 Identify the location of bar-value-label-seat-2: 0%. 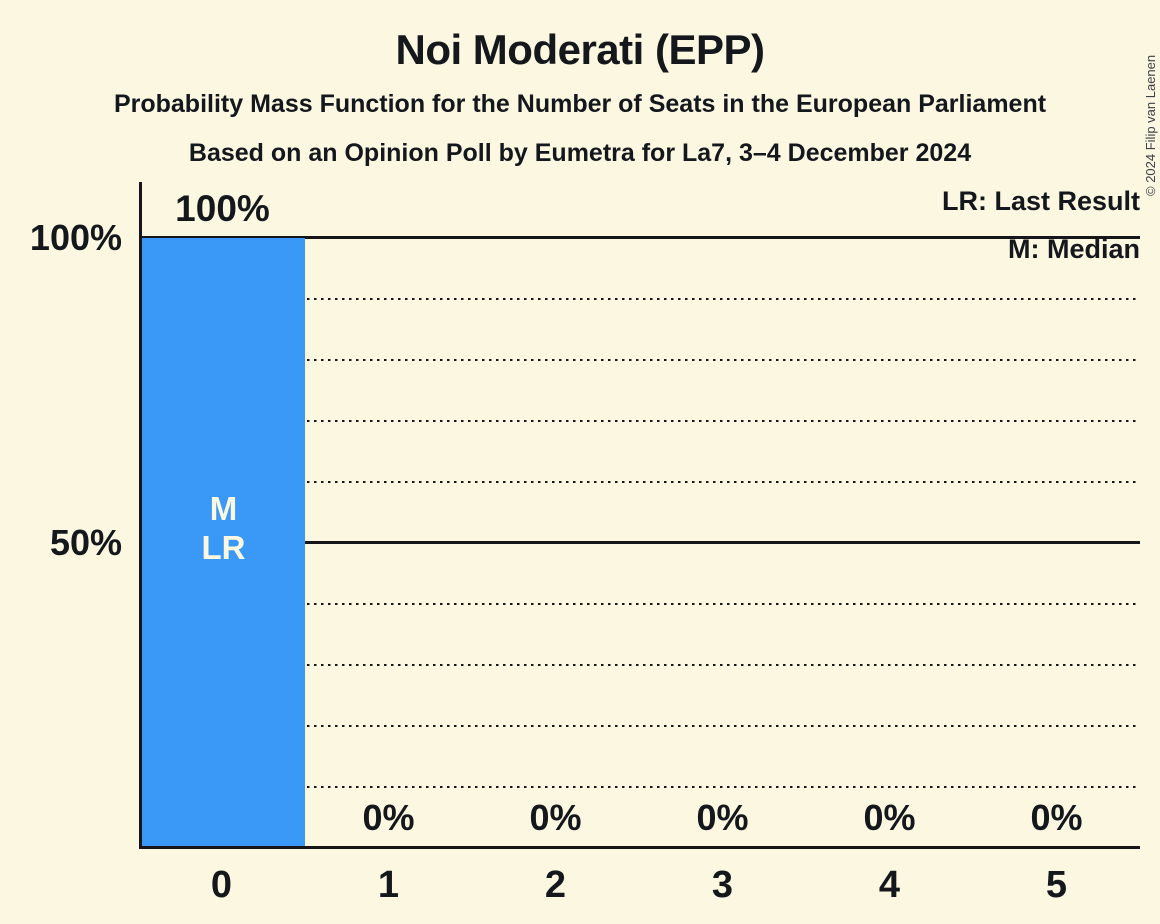
(555, 817).